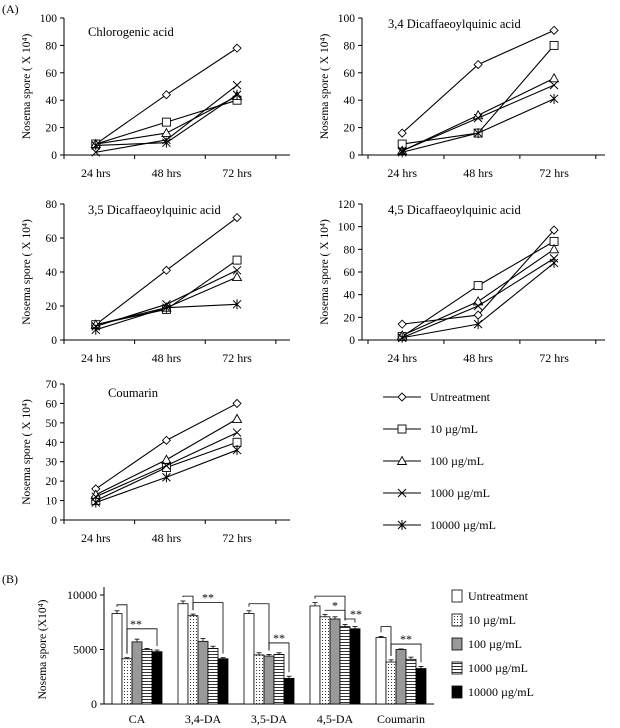  I want to click on legend-a-item: 100 µg/mL, so click(433, 461).